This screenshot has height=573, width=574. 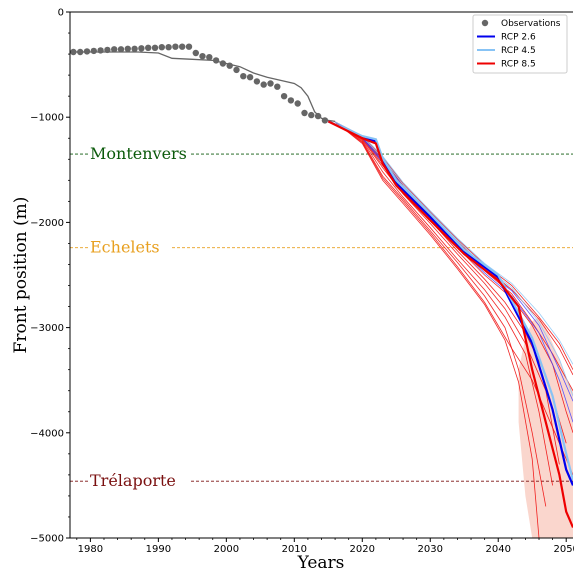 What do you see at coordinates (47, 433) in the screenshot?
I see `y-tick-label-4: −4000` at bounding box center [47, 433].